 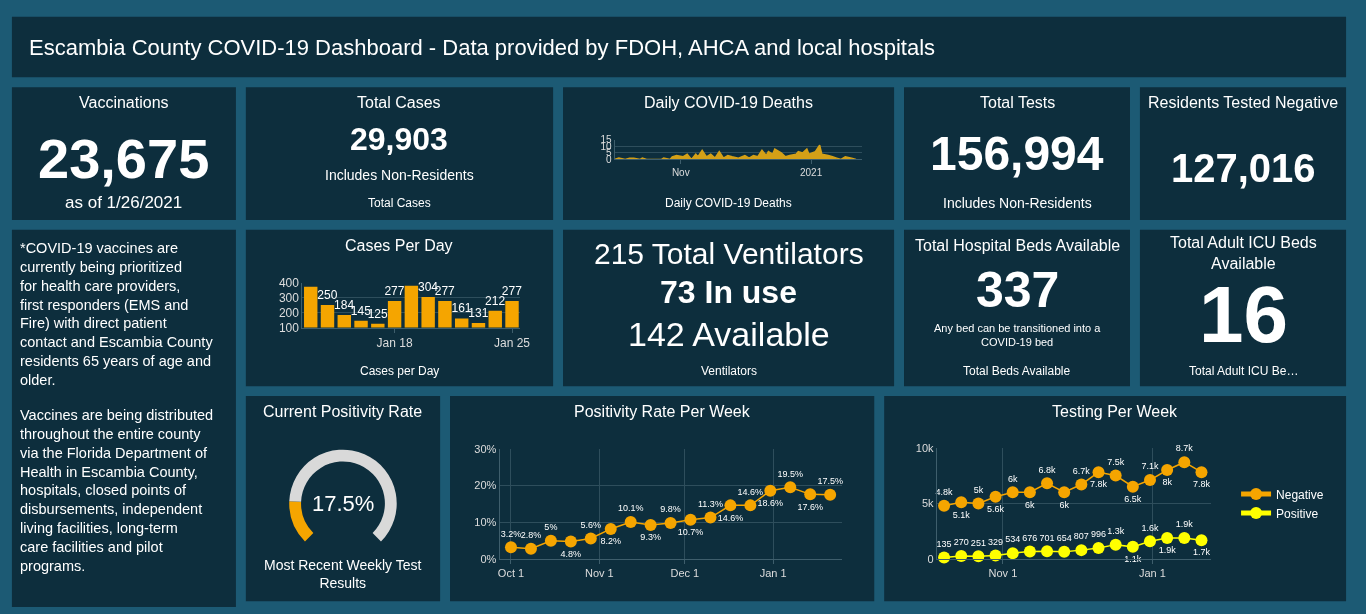 I want to click on text: Total Adult ICU Beds Available, so click(x=1243, y=253).